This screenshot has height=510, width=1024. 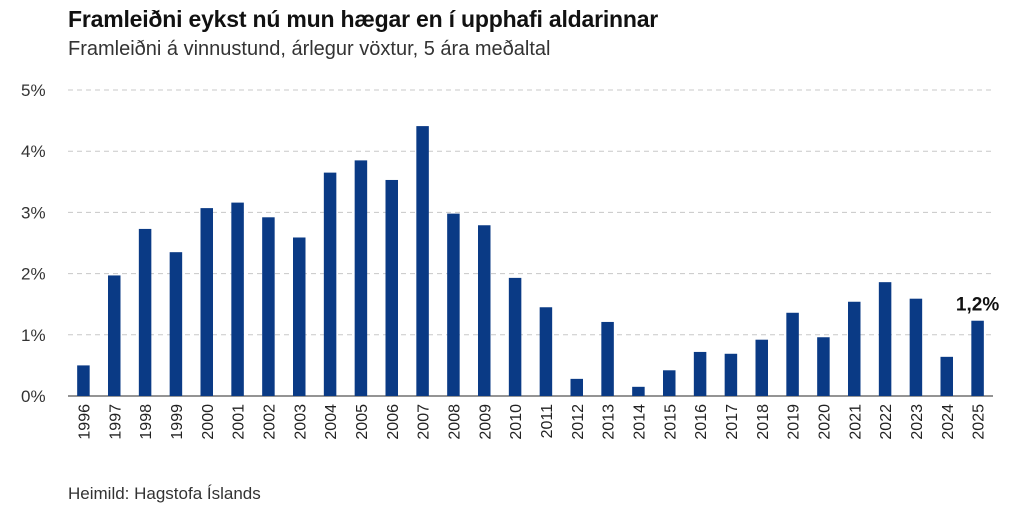 I want to click on bar-1998, so click(x=145, y=312).